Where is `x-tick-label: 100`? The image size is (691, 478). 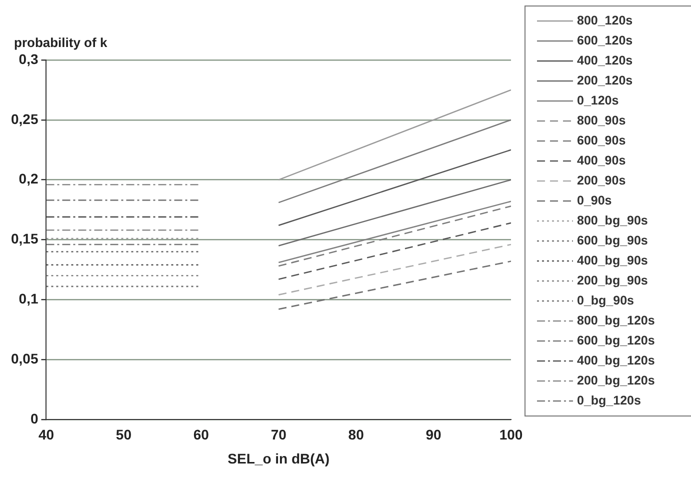
x-tick-label: 100 is located at coordinates (511, 434).